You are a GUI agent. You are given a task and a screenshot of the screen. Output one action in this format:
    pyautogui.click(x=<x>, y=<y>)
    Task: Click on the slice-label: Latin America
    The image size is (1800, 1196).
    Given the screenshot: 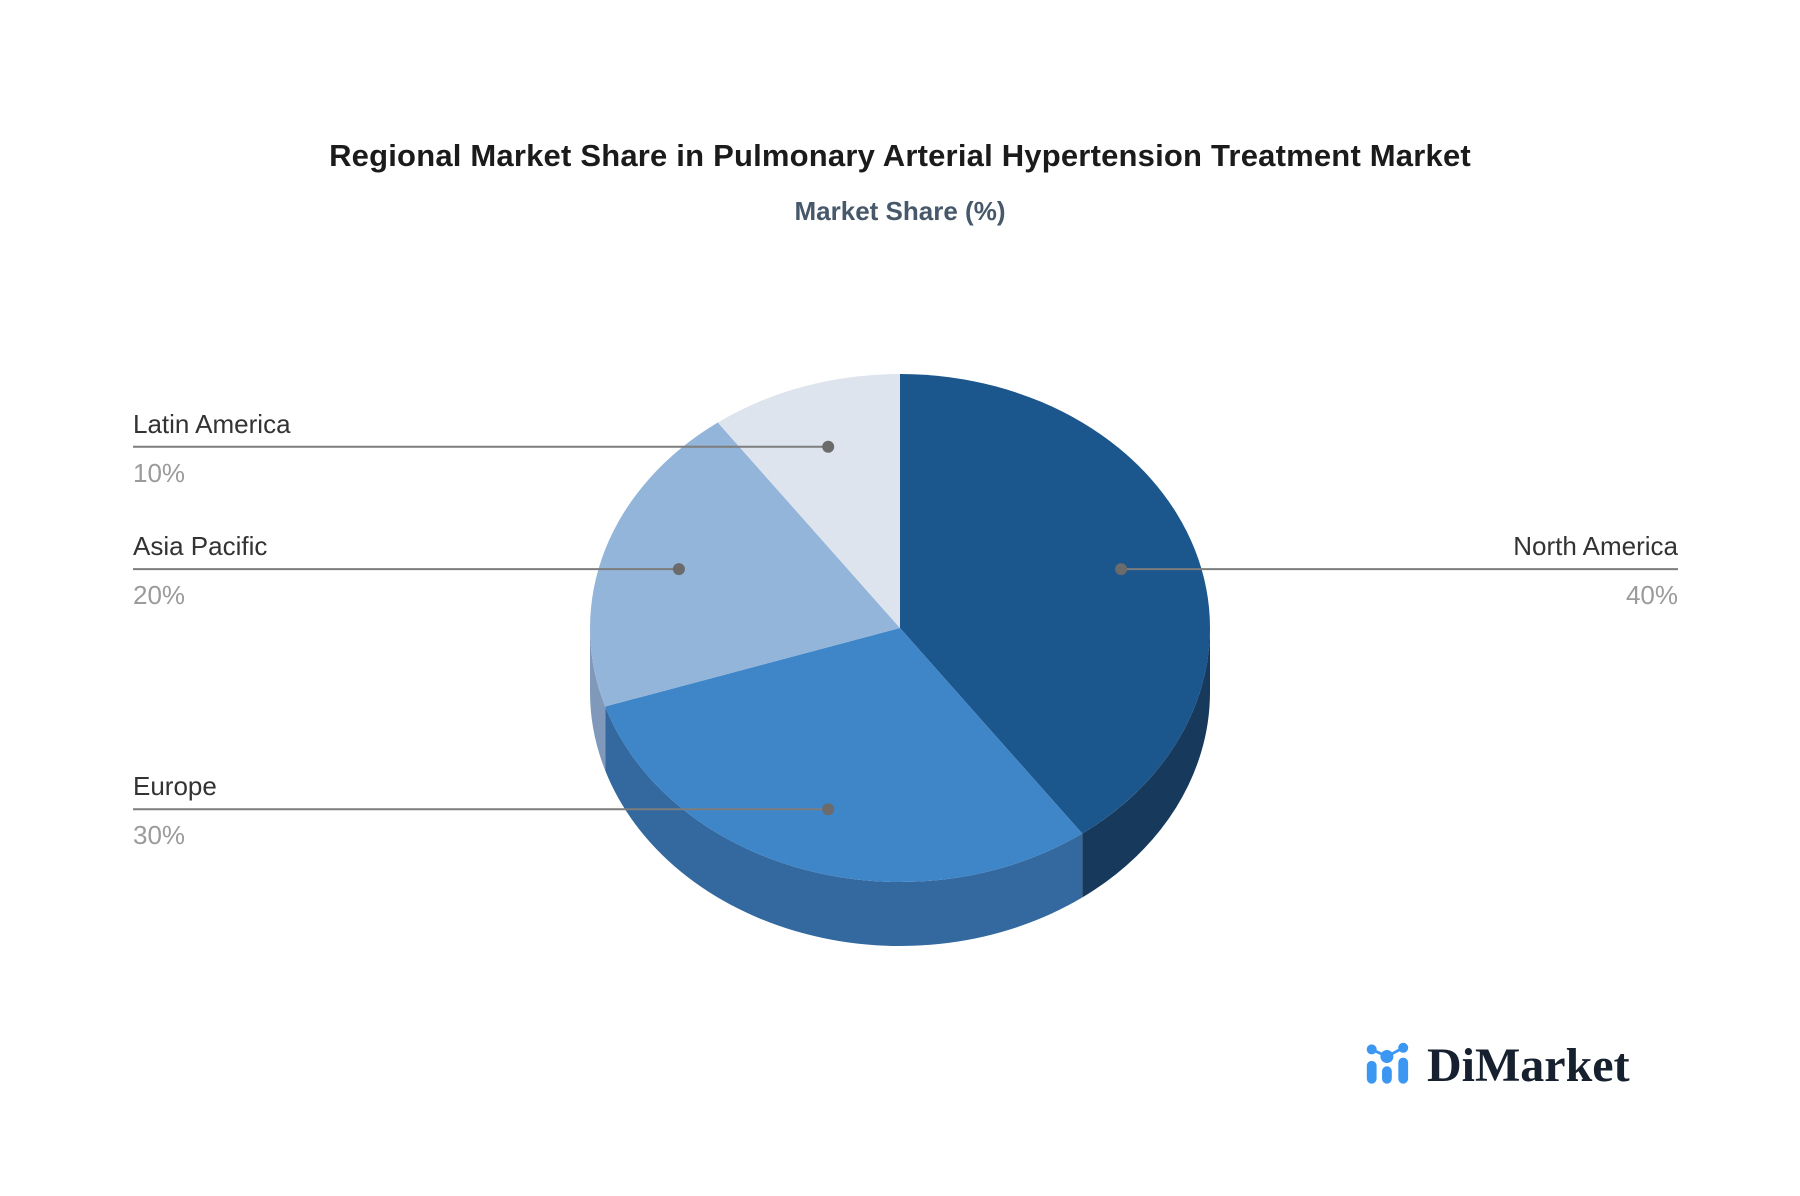 What is the action you would take?
    pyautogui.click(x=212, y=423)
    